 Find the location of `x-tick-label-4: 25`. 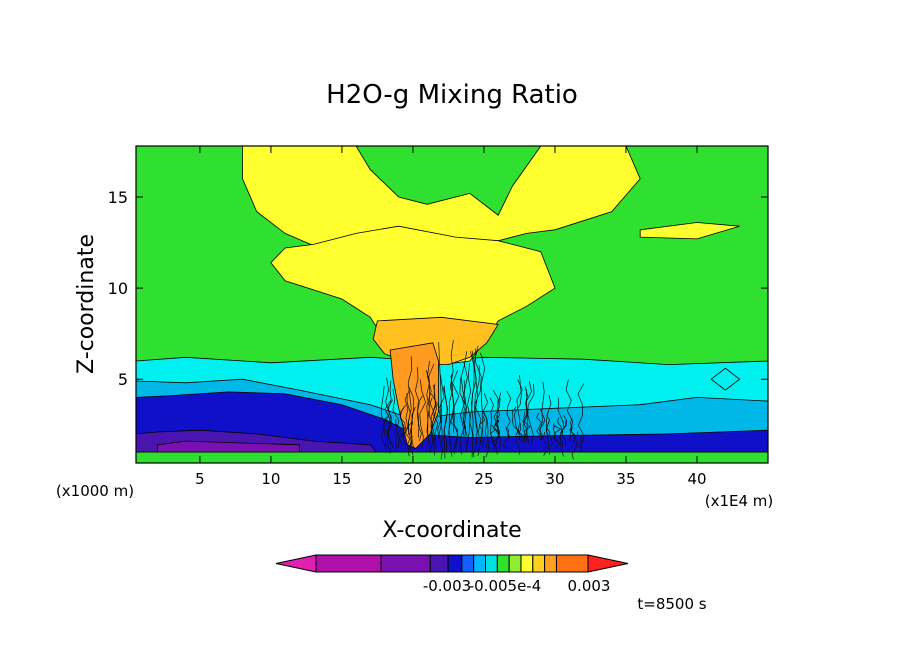

x-tick-label-4: 25 is located at coordinates (483, 479).